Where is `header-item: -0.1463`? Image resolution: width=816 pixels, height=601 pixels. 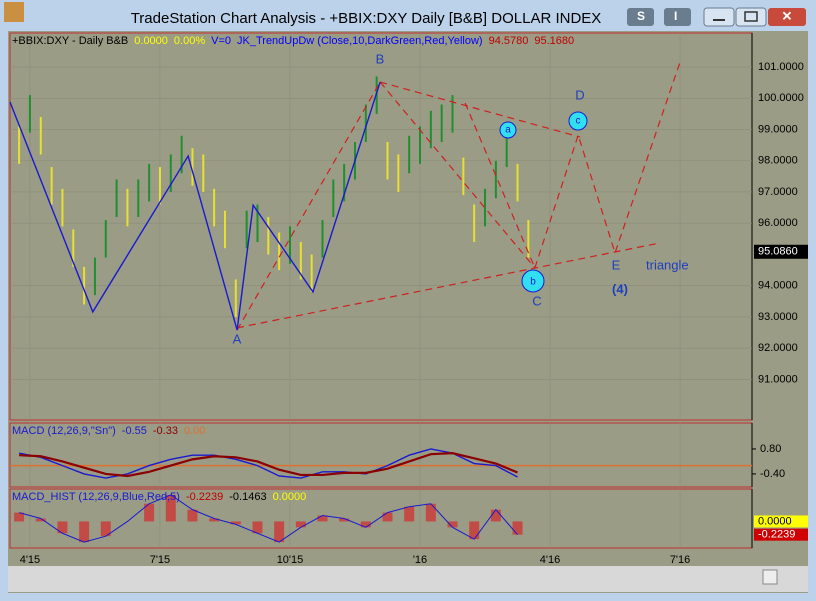
header-item: -0.1463 is located at coordinates (247, 497).